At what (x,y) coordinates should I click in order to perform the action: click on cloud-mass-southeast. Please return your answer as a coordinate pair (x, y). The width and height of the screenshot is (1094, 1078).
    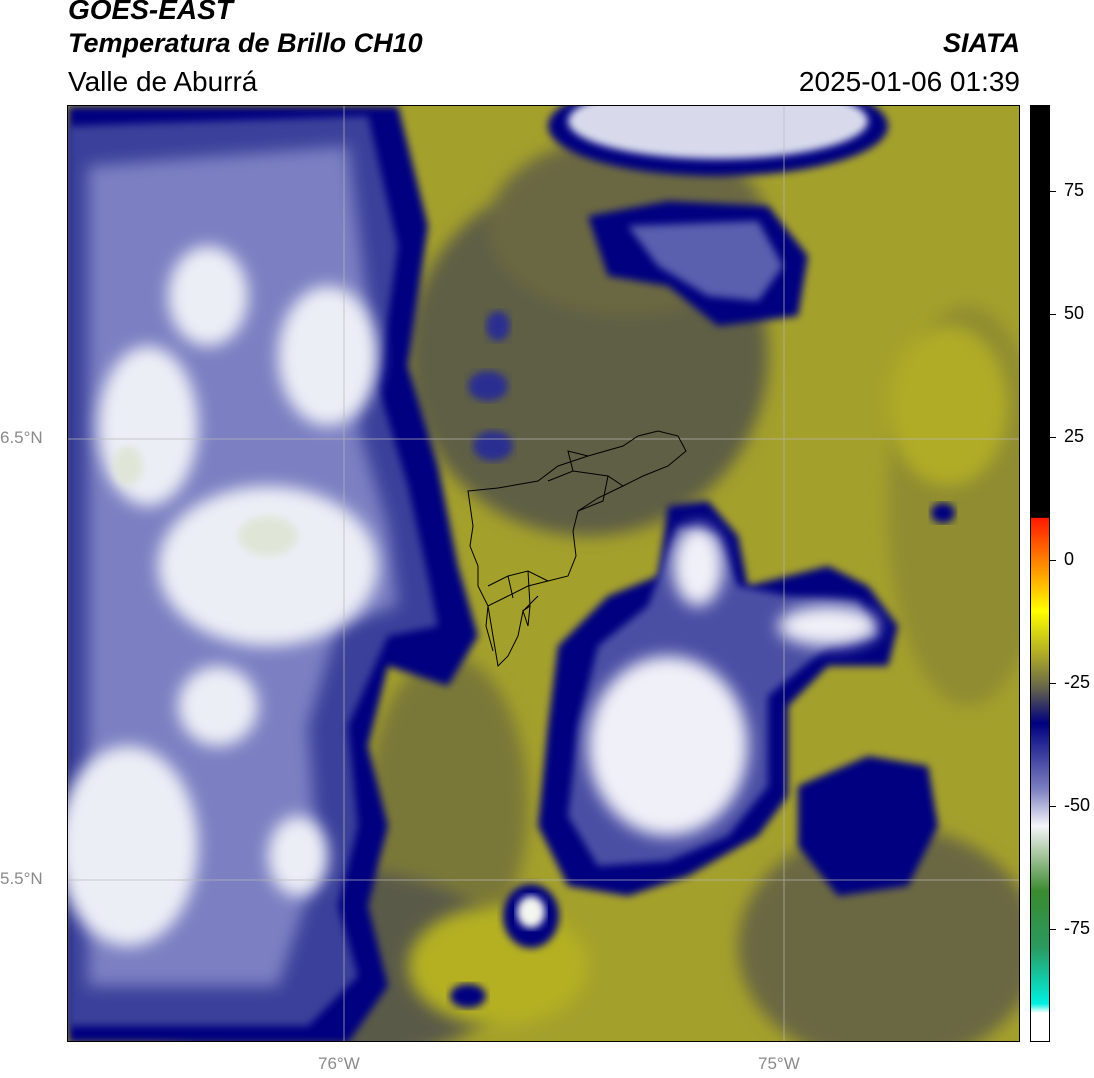
    Looking at the image, I should click on (738, 698).